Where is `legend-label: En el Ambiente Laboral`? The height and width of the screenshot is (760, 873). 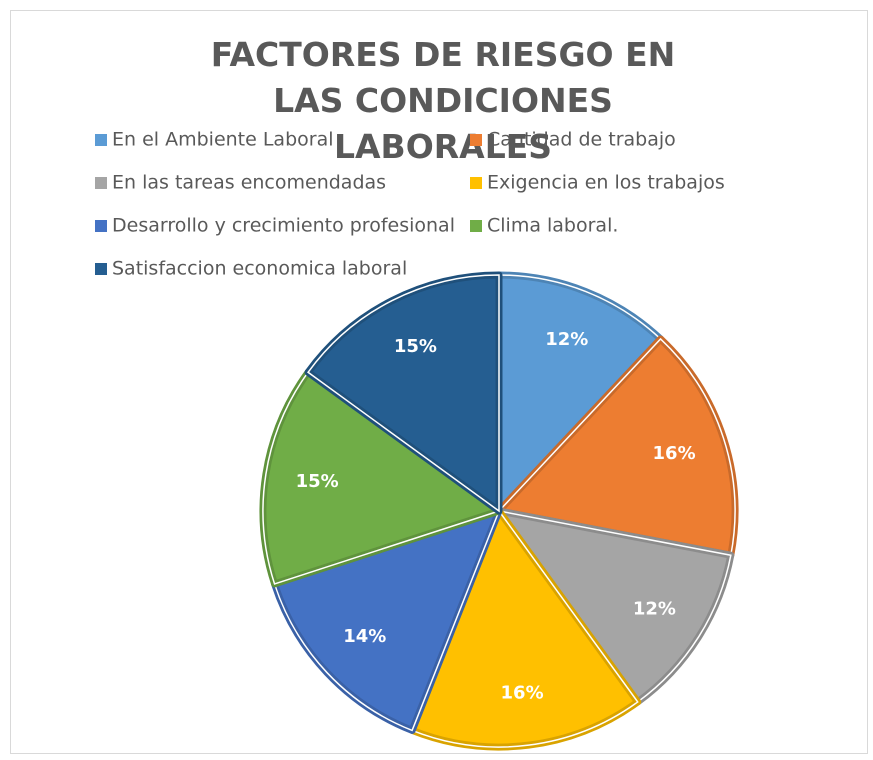
legend-label: En el Ambiente Laboral is located at coordinates (223, 140).